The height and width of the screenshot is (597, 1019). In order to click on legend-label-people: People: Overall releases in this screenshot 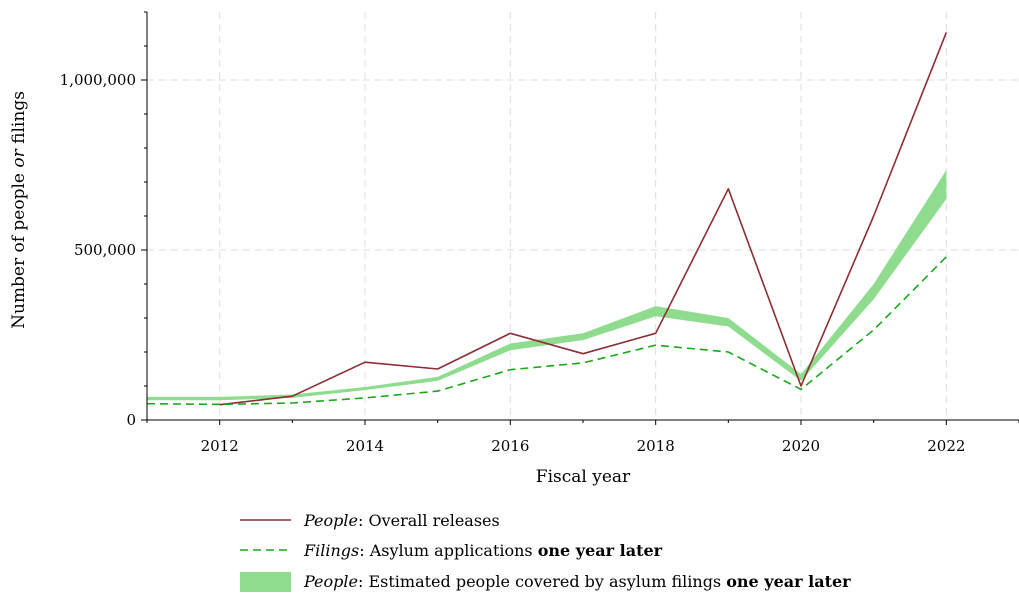, I will do `click(401, 520)`.